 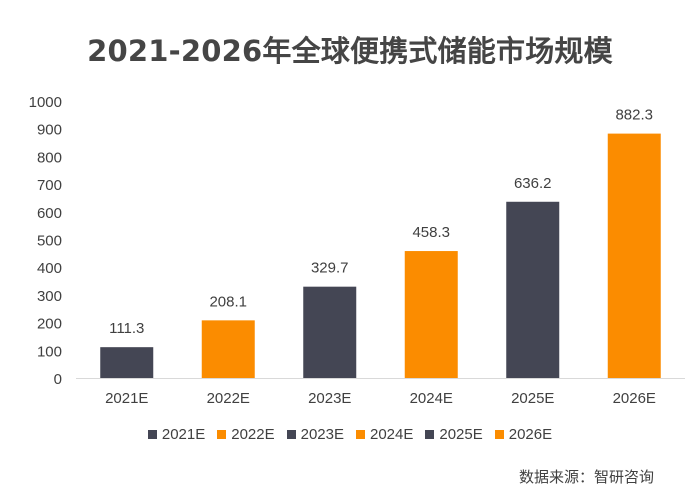 I want to click on legend-label: 2024E, so click(x=392, y=434).